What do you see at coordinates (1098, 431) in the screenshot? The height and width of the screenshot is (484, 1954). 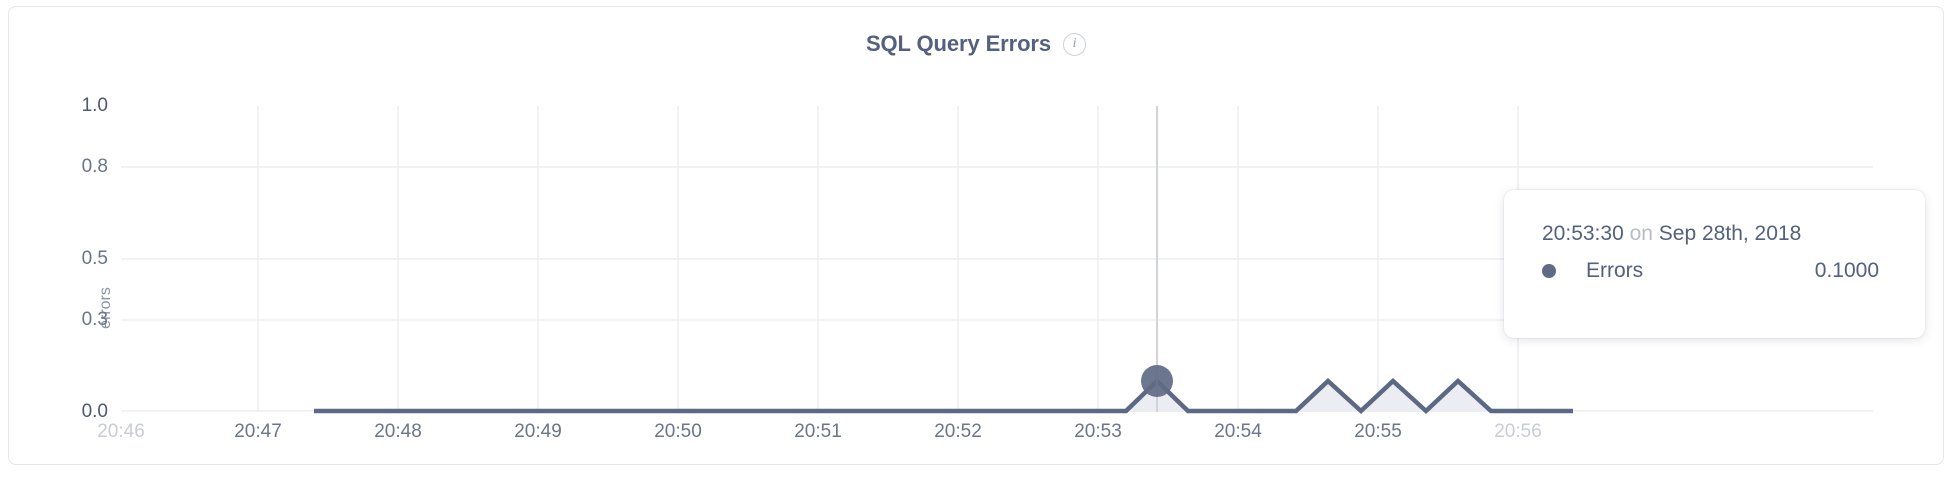 I see `x-tick-2053: 20:53` at bounding box center [1098, 431].